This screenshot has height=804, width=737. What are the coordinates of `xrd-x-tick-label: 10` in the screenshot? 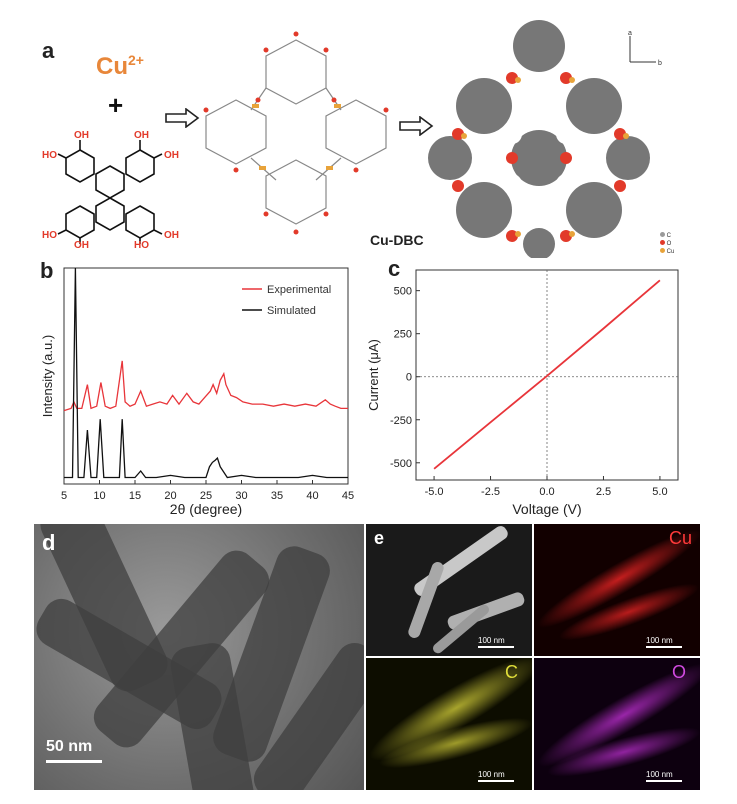 It's located at (99, 496).